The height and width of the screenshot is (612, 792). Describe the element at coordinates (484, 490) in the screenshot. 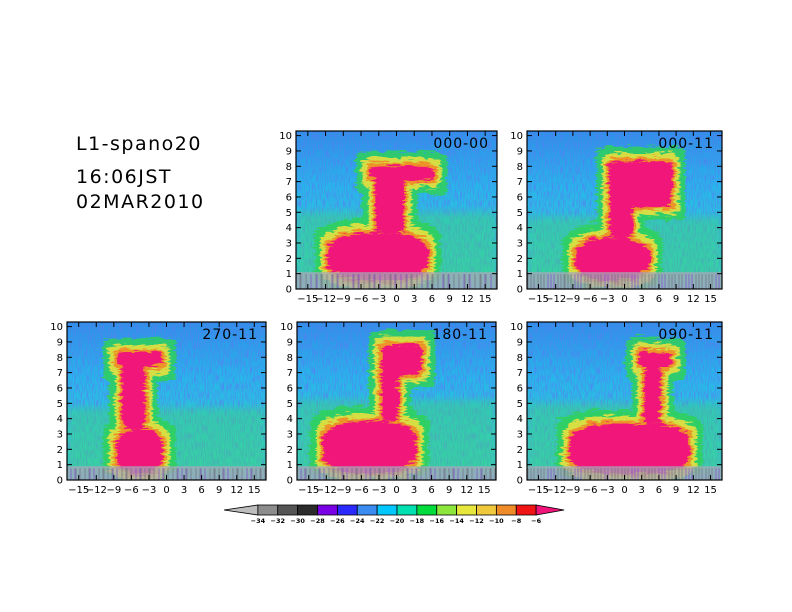

I see `x-tick-label: 15` at that location.